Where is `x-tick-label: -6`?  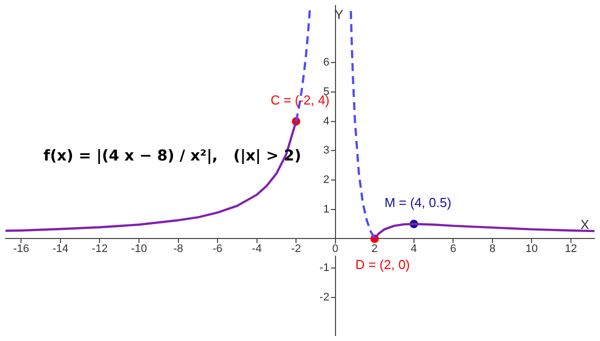 x-tick-label: -6 is located at coordinates (217, 249).